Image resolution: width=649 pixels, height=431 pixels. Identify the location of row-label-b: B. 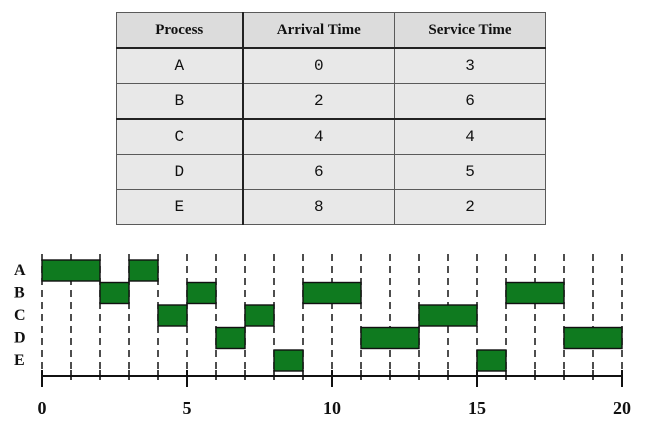
(19, 293).